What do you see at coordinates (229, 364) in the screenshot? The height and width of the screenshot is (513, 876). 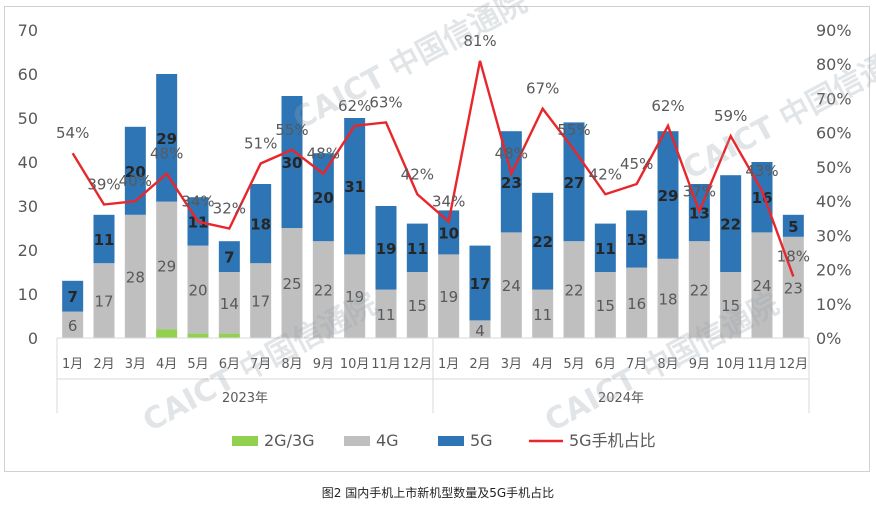 I see `x-tick-label: 6月` at bounding box center [229, 364].